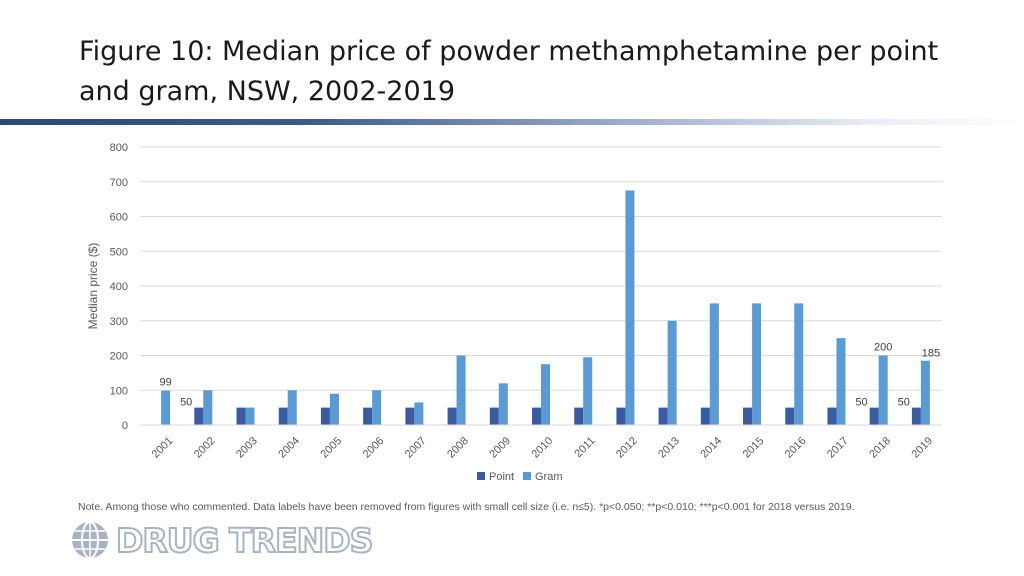  Describe the element at coordinates (672, 372) in the screenshot. I see `bar-gram-2013` at that location.